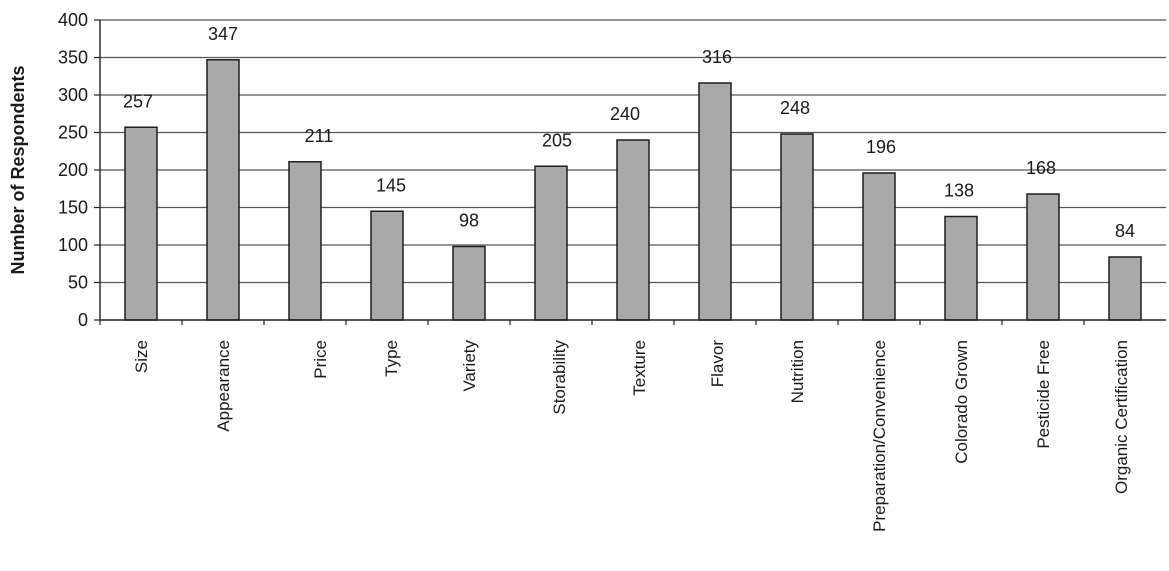  What do you see at coordinates (797, 227) in the screenshot?
I see `bar-nutrition` at bounding box center [797, 227].